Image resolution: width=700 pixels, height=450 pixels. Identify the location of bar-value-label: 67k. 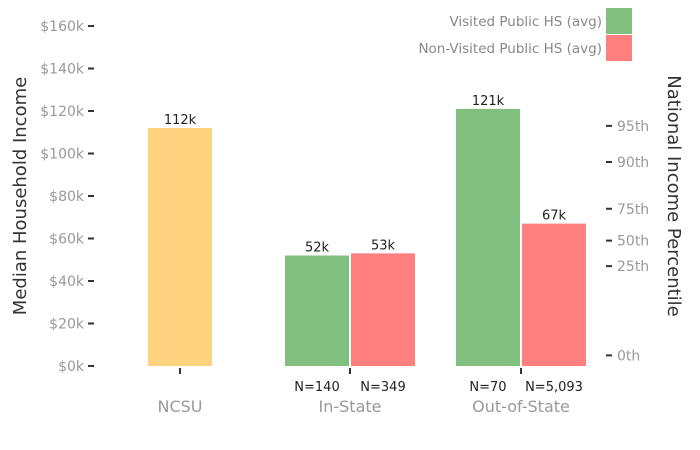
(554, 216).